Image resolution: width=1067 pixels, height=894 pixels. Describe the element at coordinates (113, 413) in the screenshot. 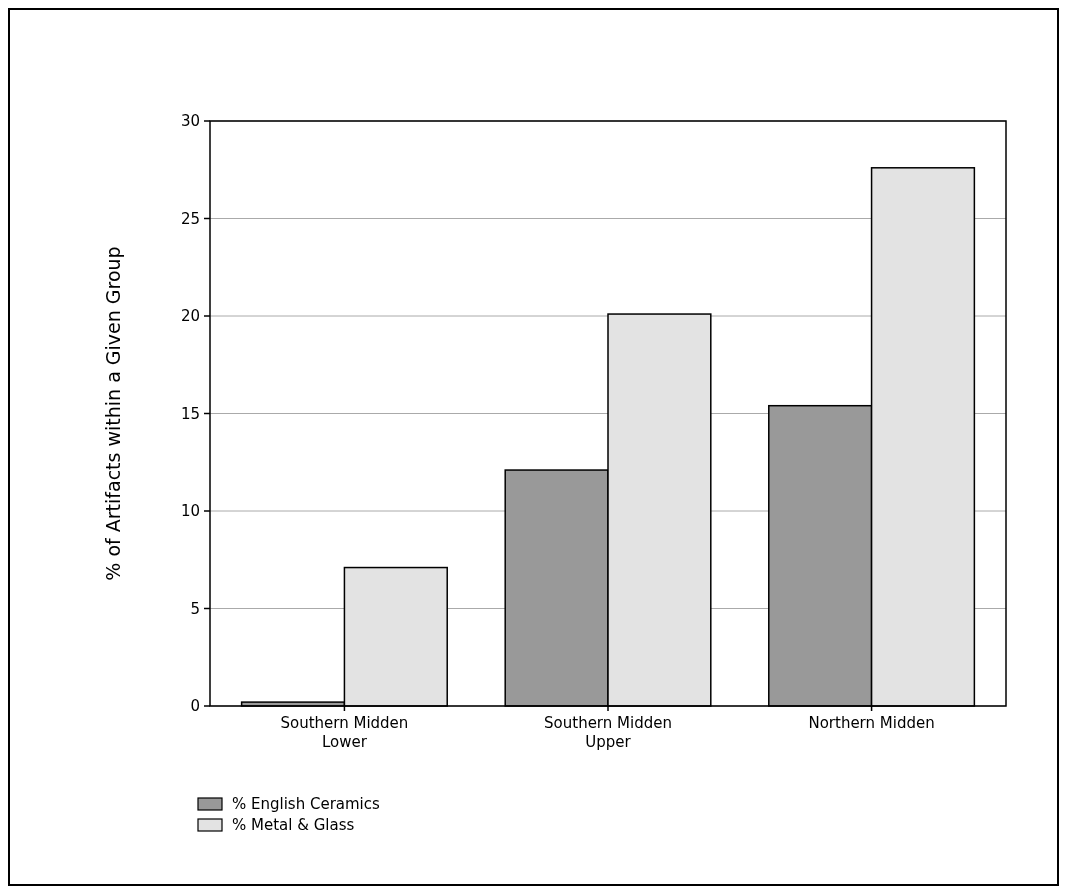

I see `y-axis-title: % of Artifacts within a Given Group` at that location.